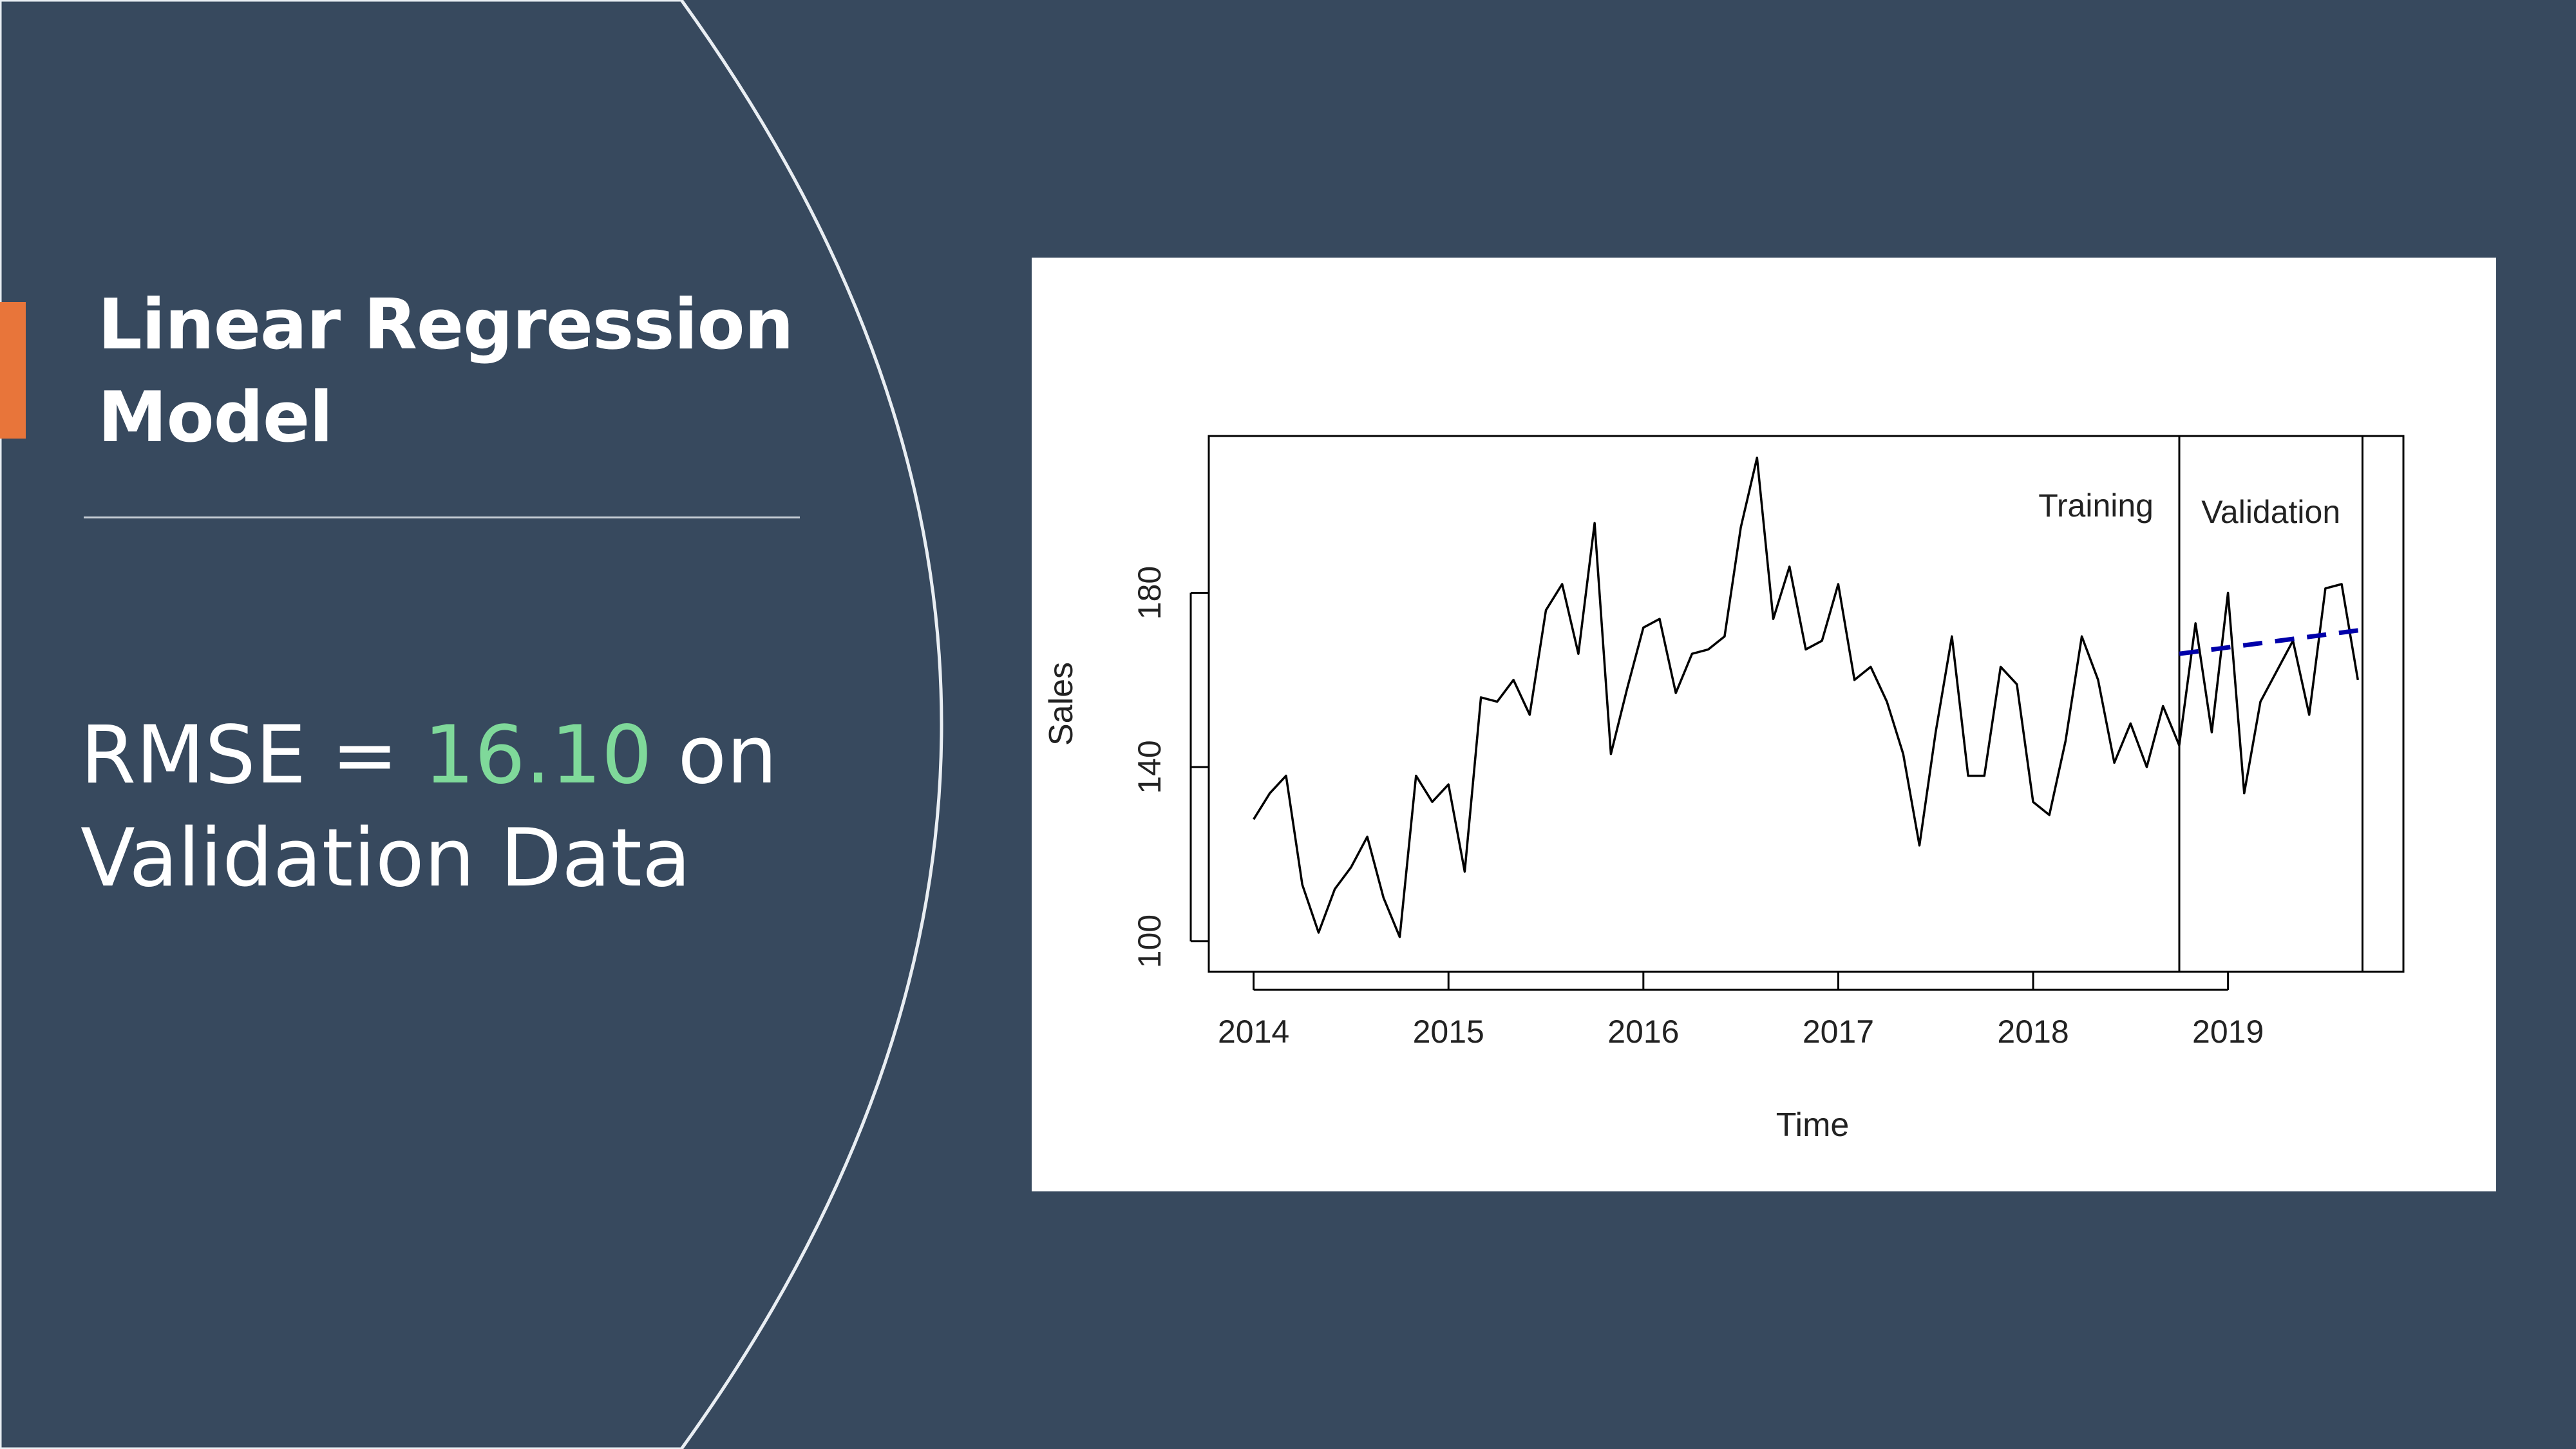 The height and width of the screenshot is (1449, 2576). What do you see at coordinates (1813, 1125) in the screenshot?
I see `x-axis-label: Time` at bounding box center [1813, 1125].